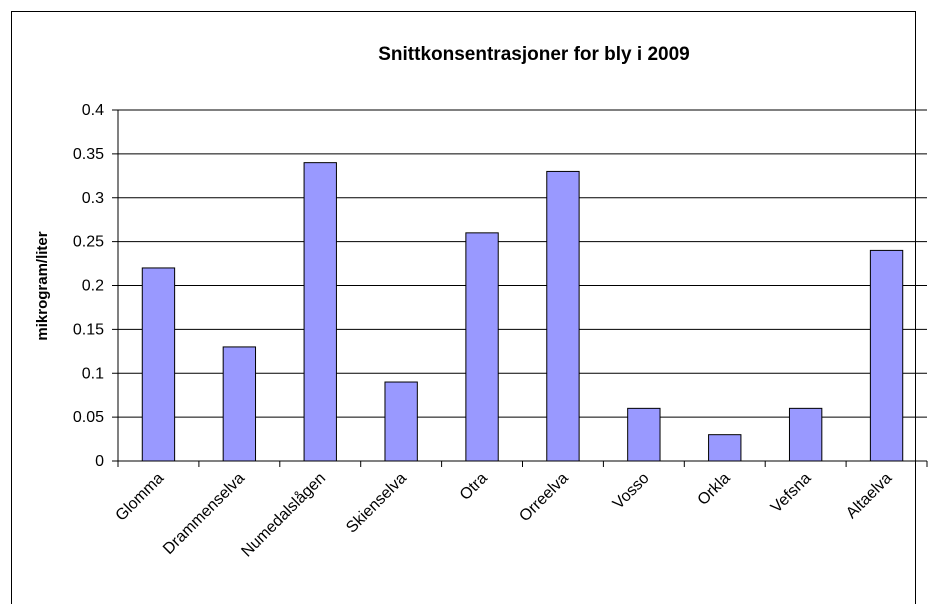 This screenshot has height=604, width=929. Describe the element at coordinates (93, 198) in the screenshot. I see `y-tick-label: 0.3` at that location.